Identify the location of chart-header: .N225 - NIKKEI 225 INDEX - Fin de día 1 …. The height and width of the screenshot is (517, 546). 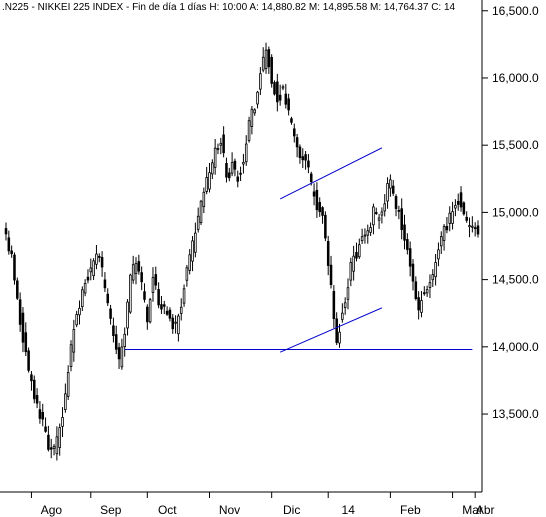
(229, 7).